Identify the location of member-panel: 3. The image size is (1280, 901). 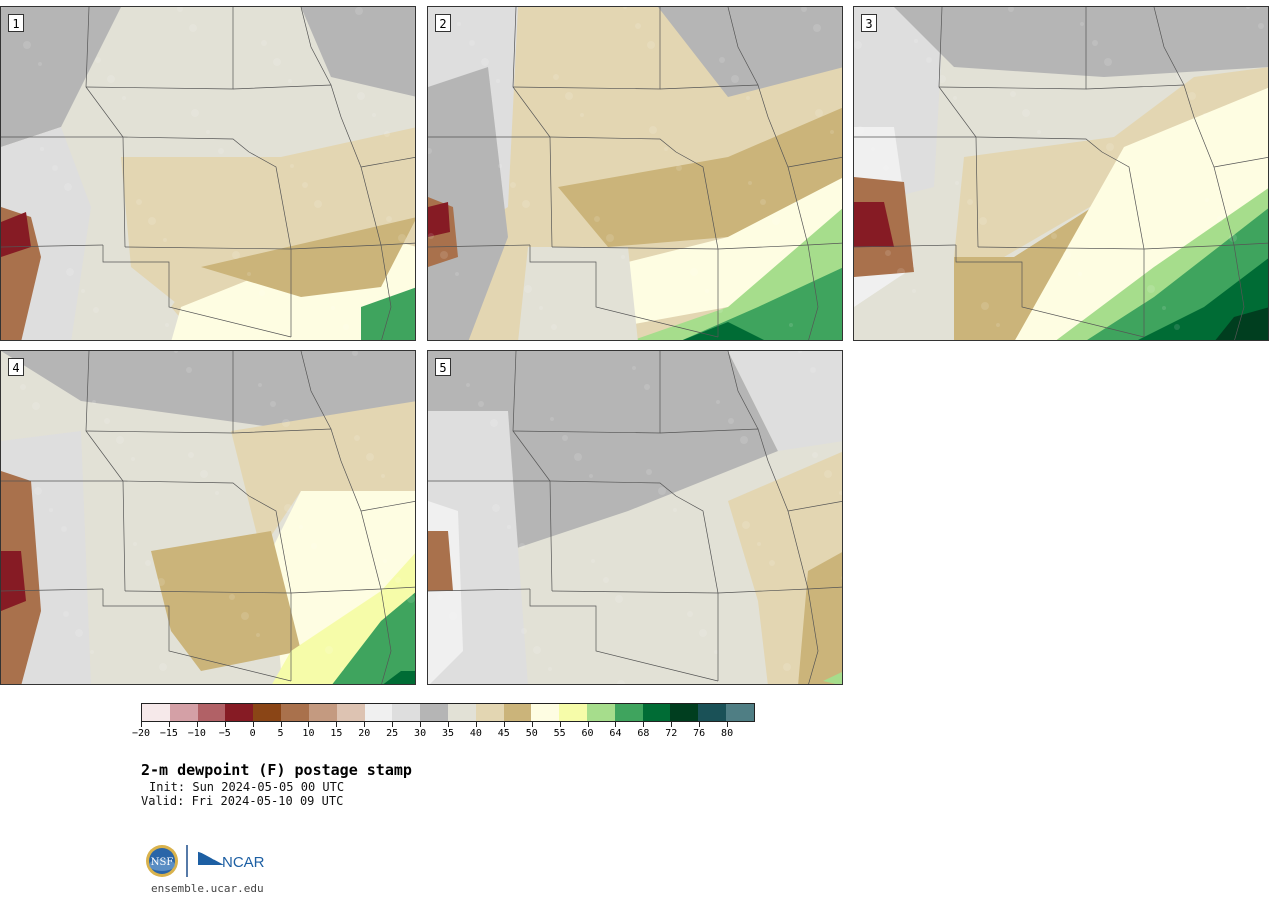
(1061, 173).